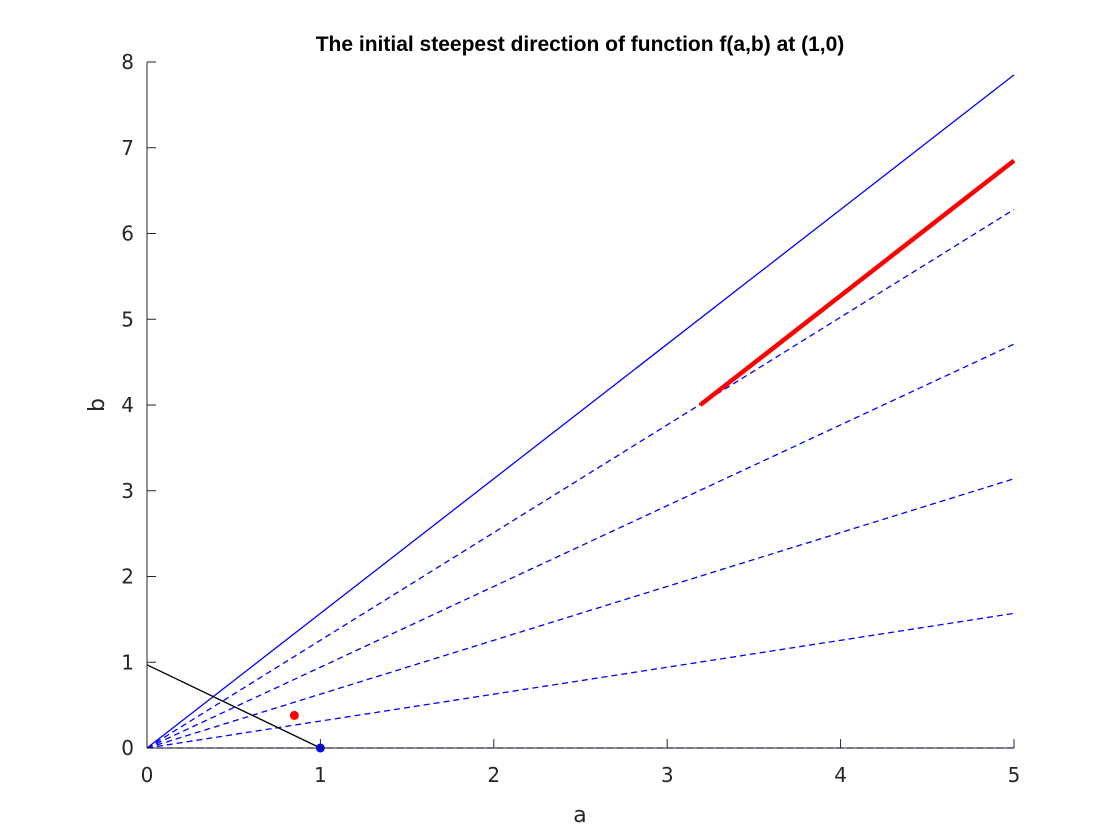  What do you see at coordinates (667, 775) in the screenshot?
I see `x-tick-label: 3` at bounding box center [667, 775].